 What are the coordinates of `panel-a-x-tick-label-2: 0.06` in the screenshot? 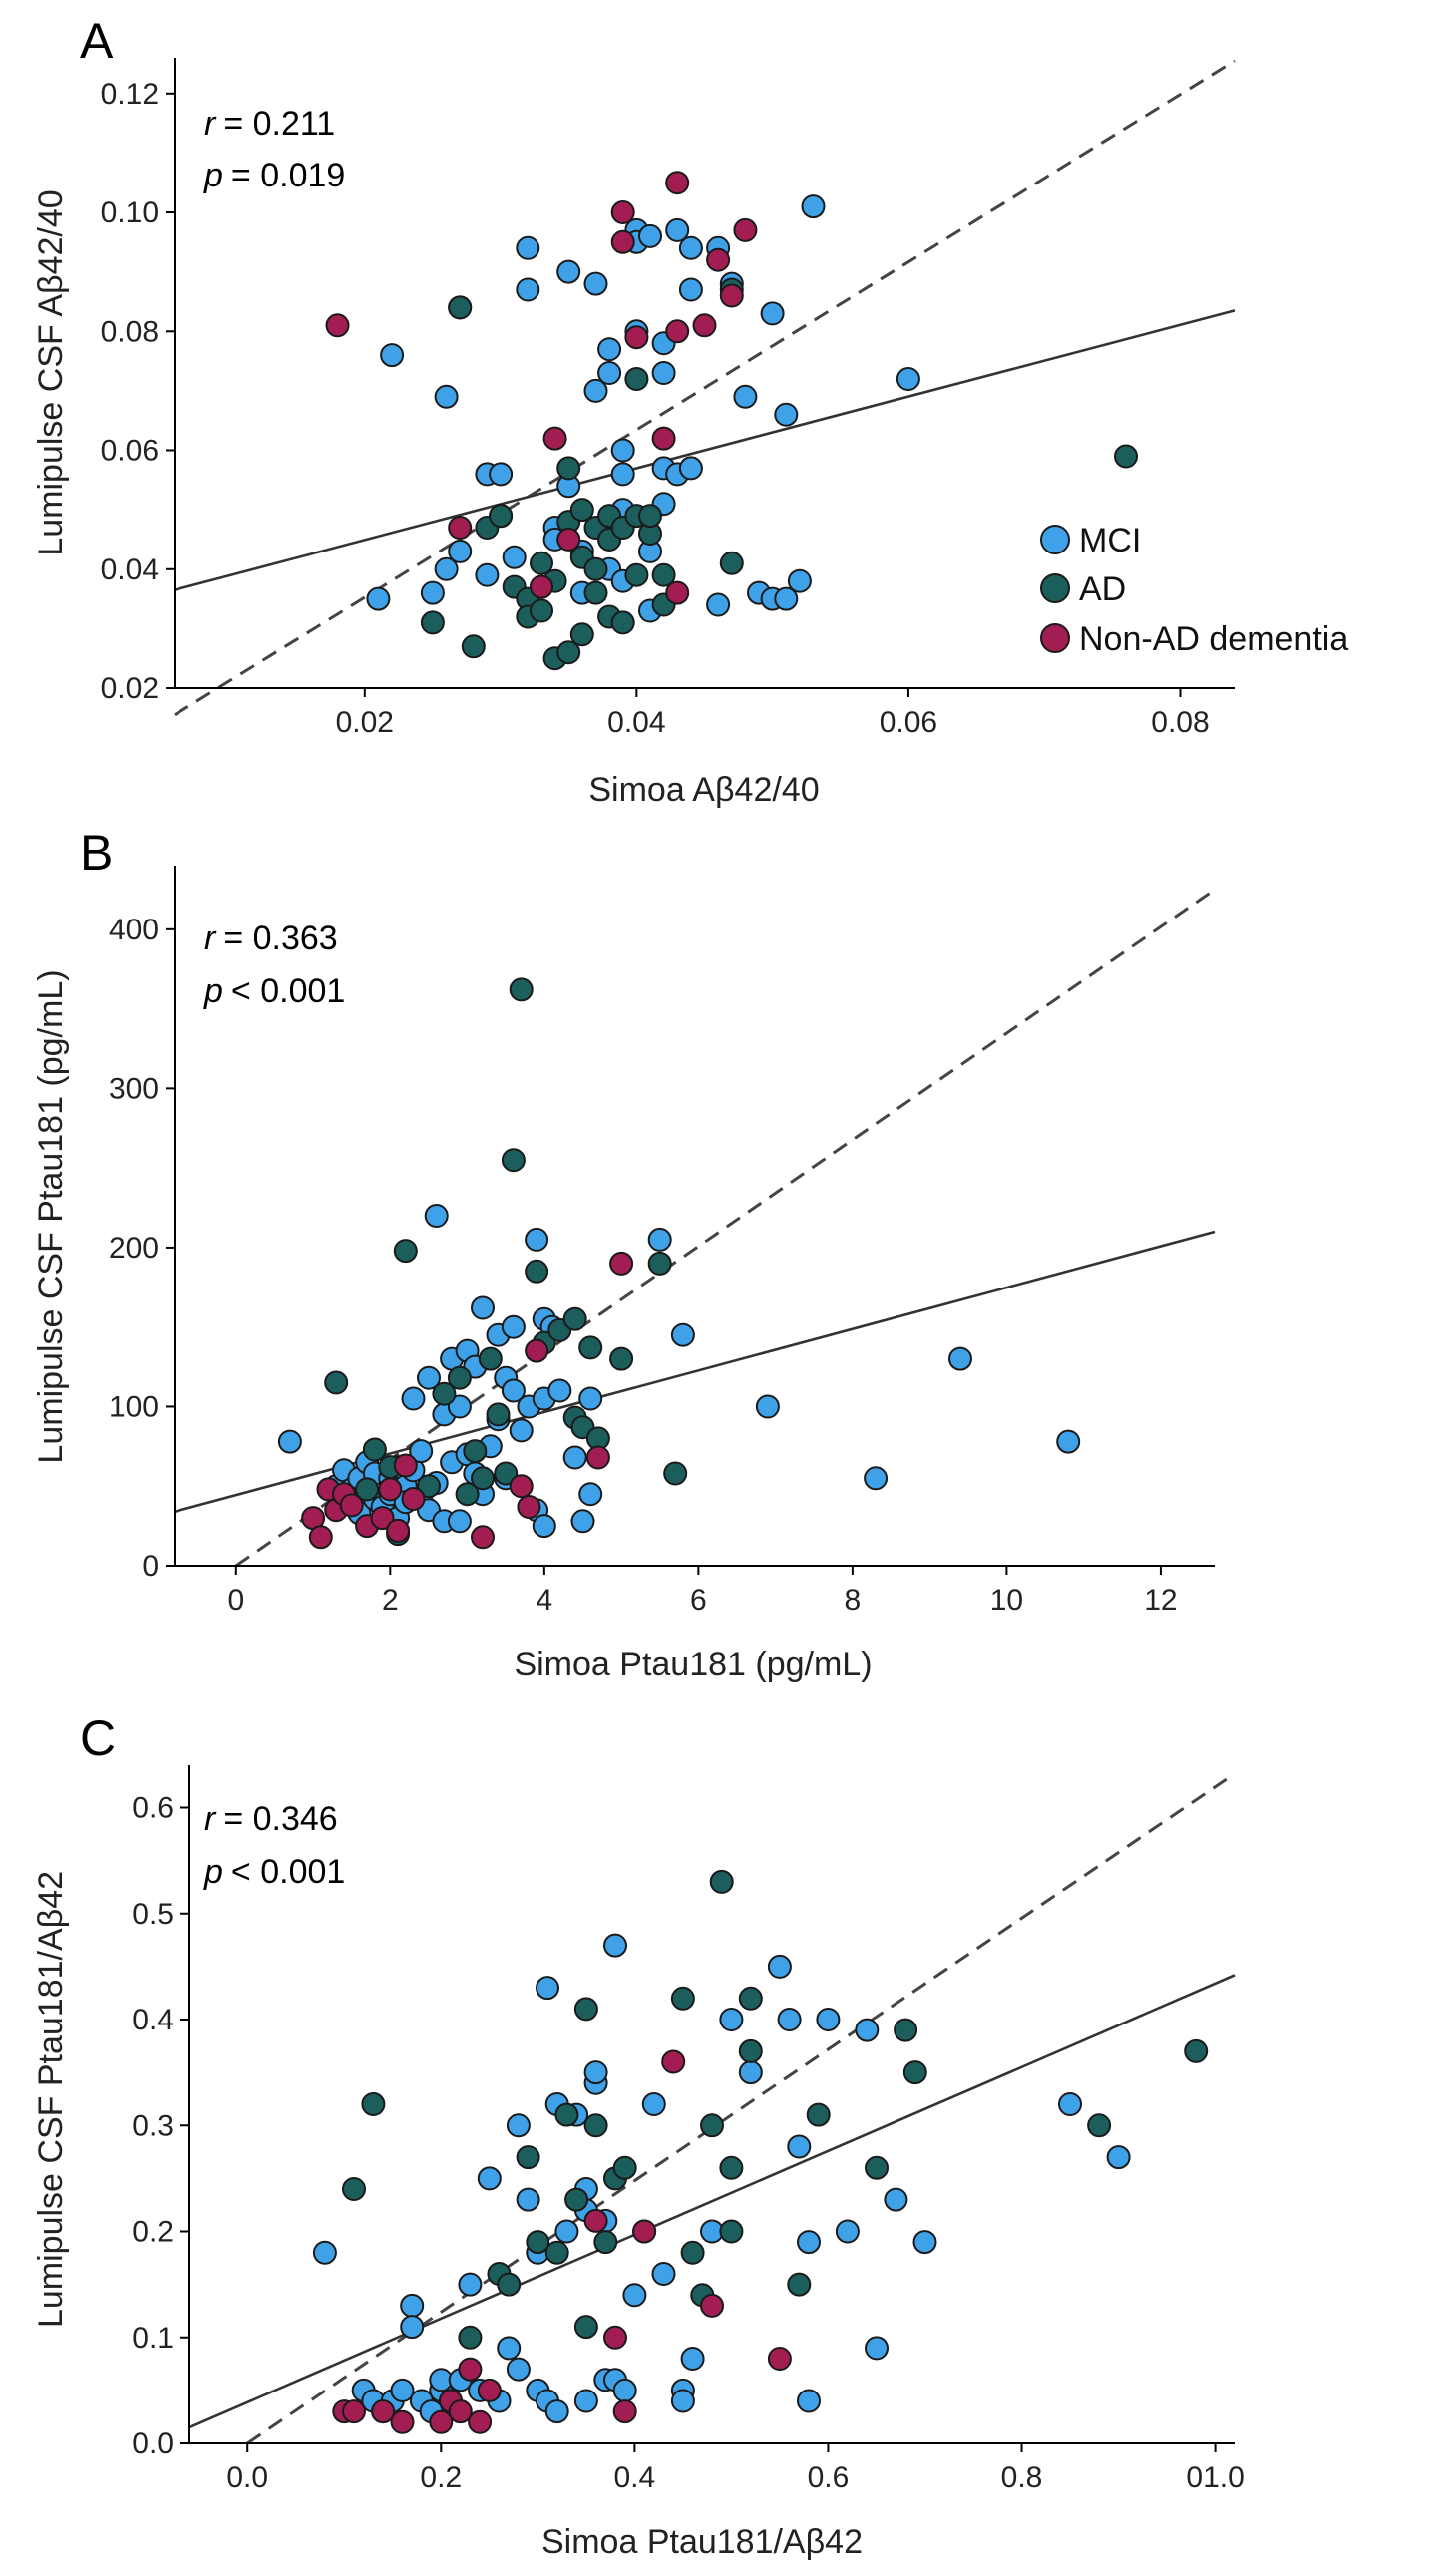 It's located at (908, 722).